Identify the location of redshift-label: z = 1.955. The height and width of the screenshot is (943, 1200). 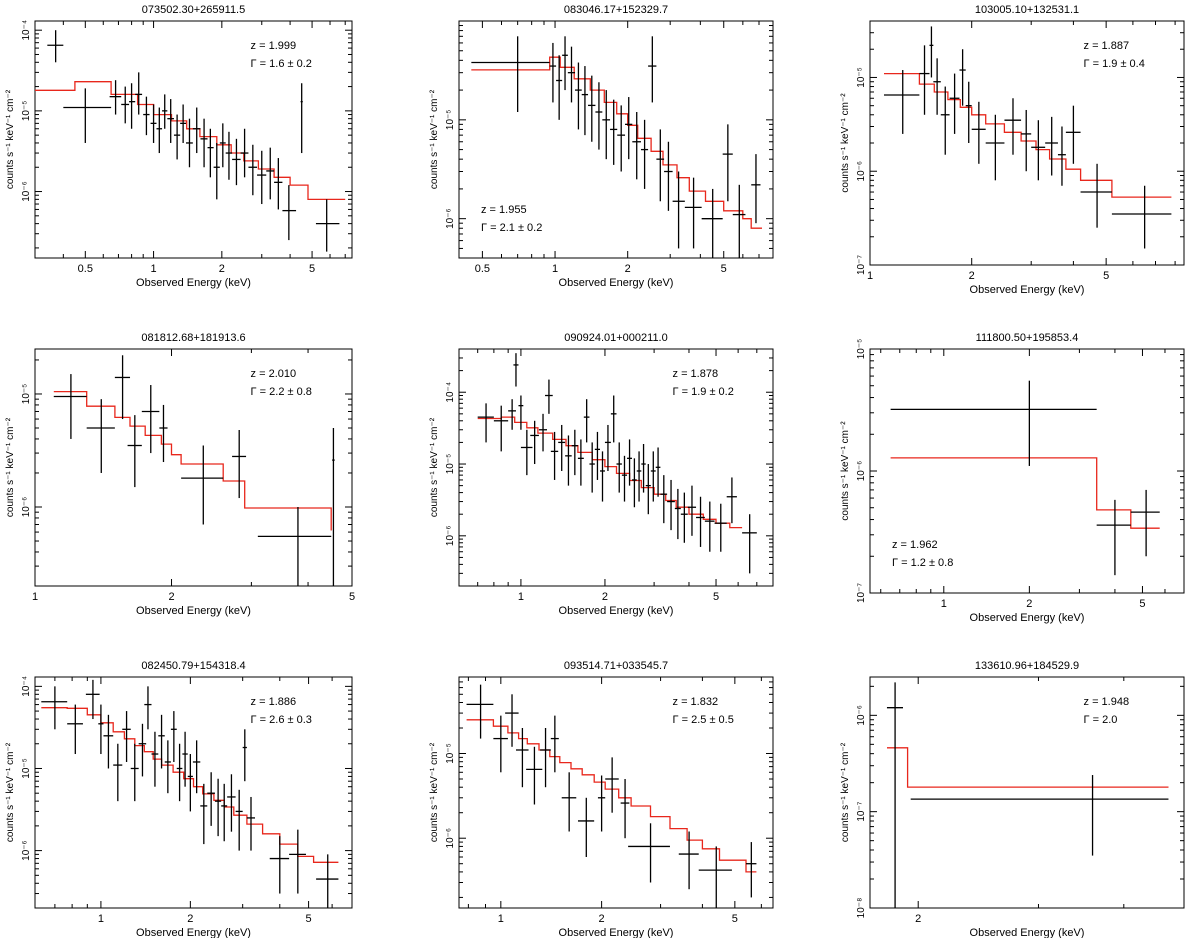
(504, 210).